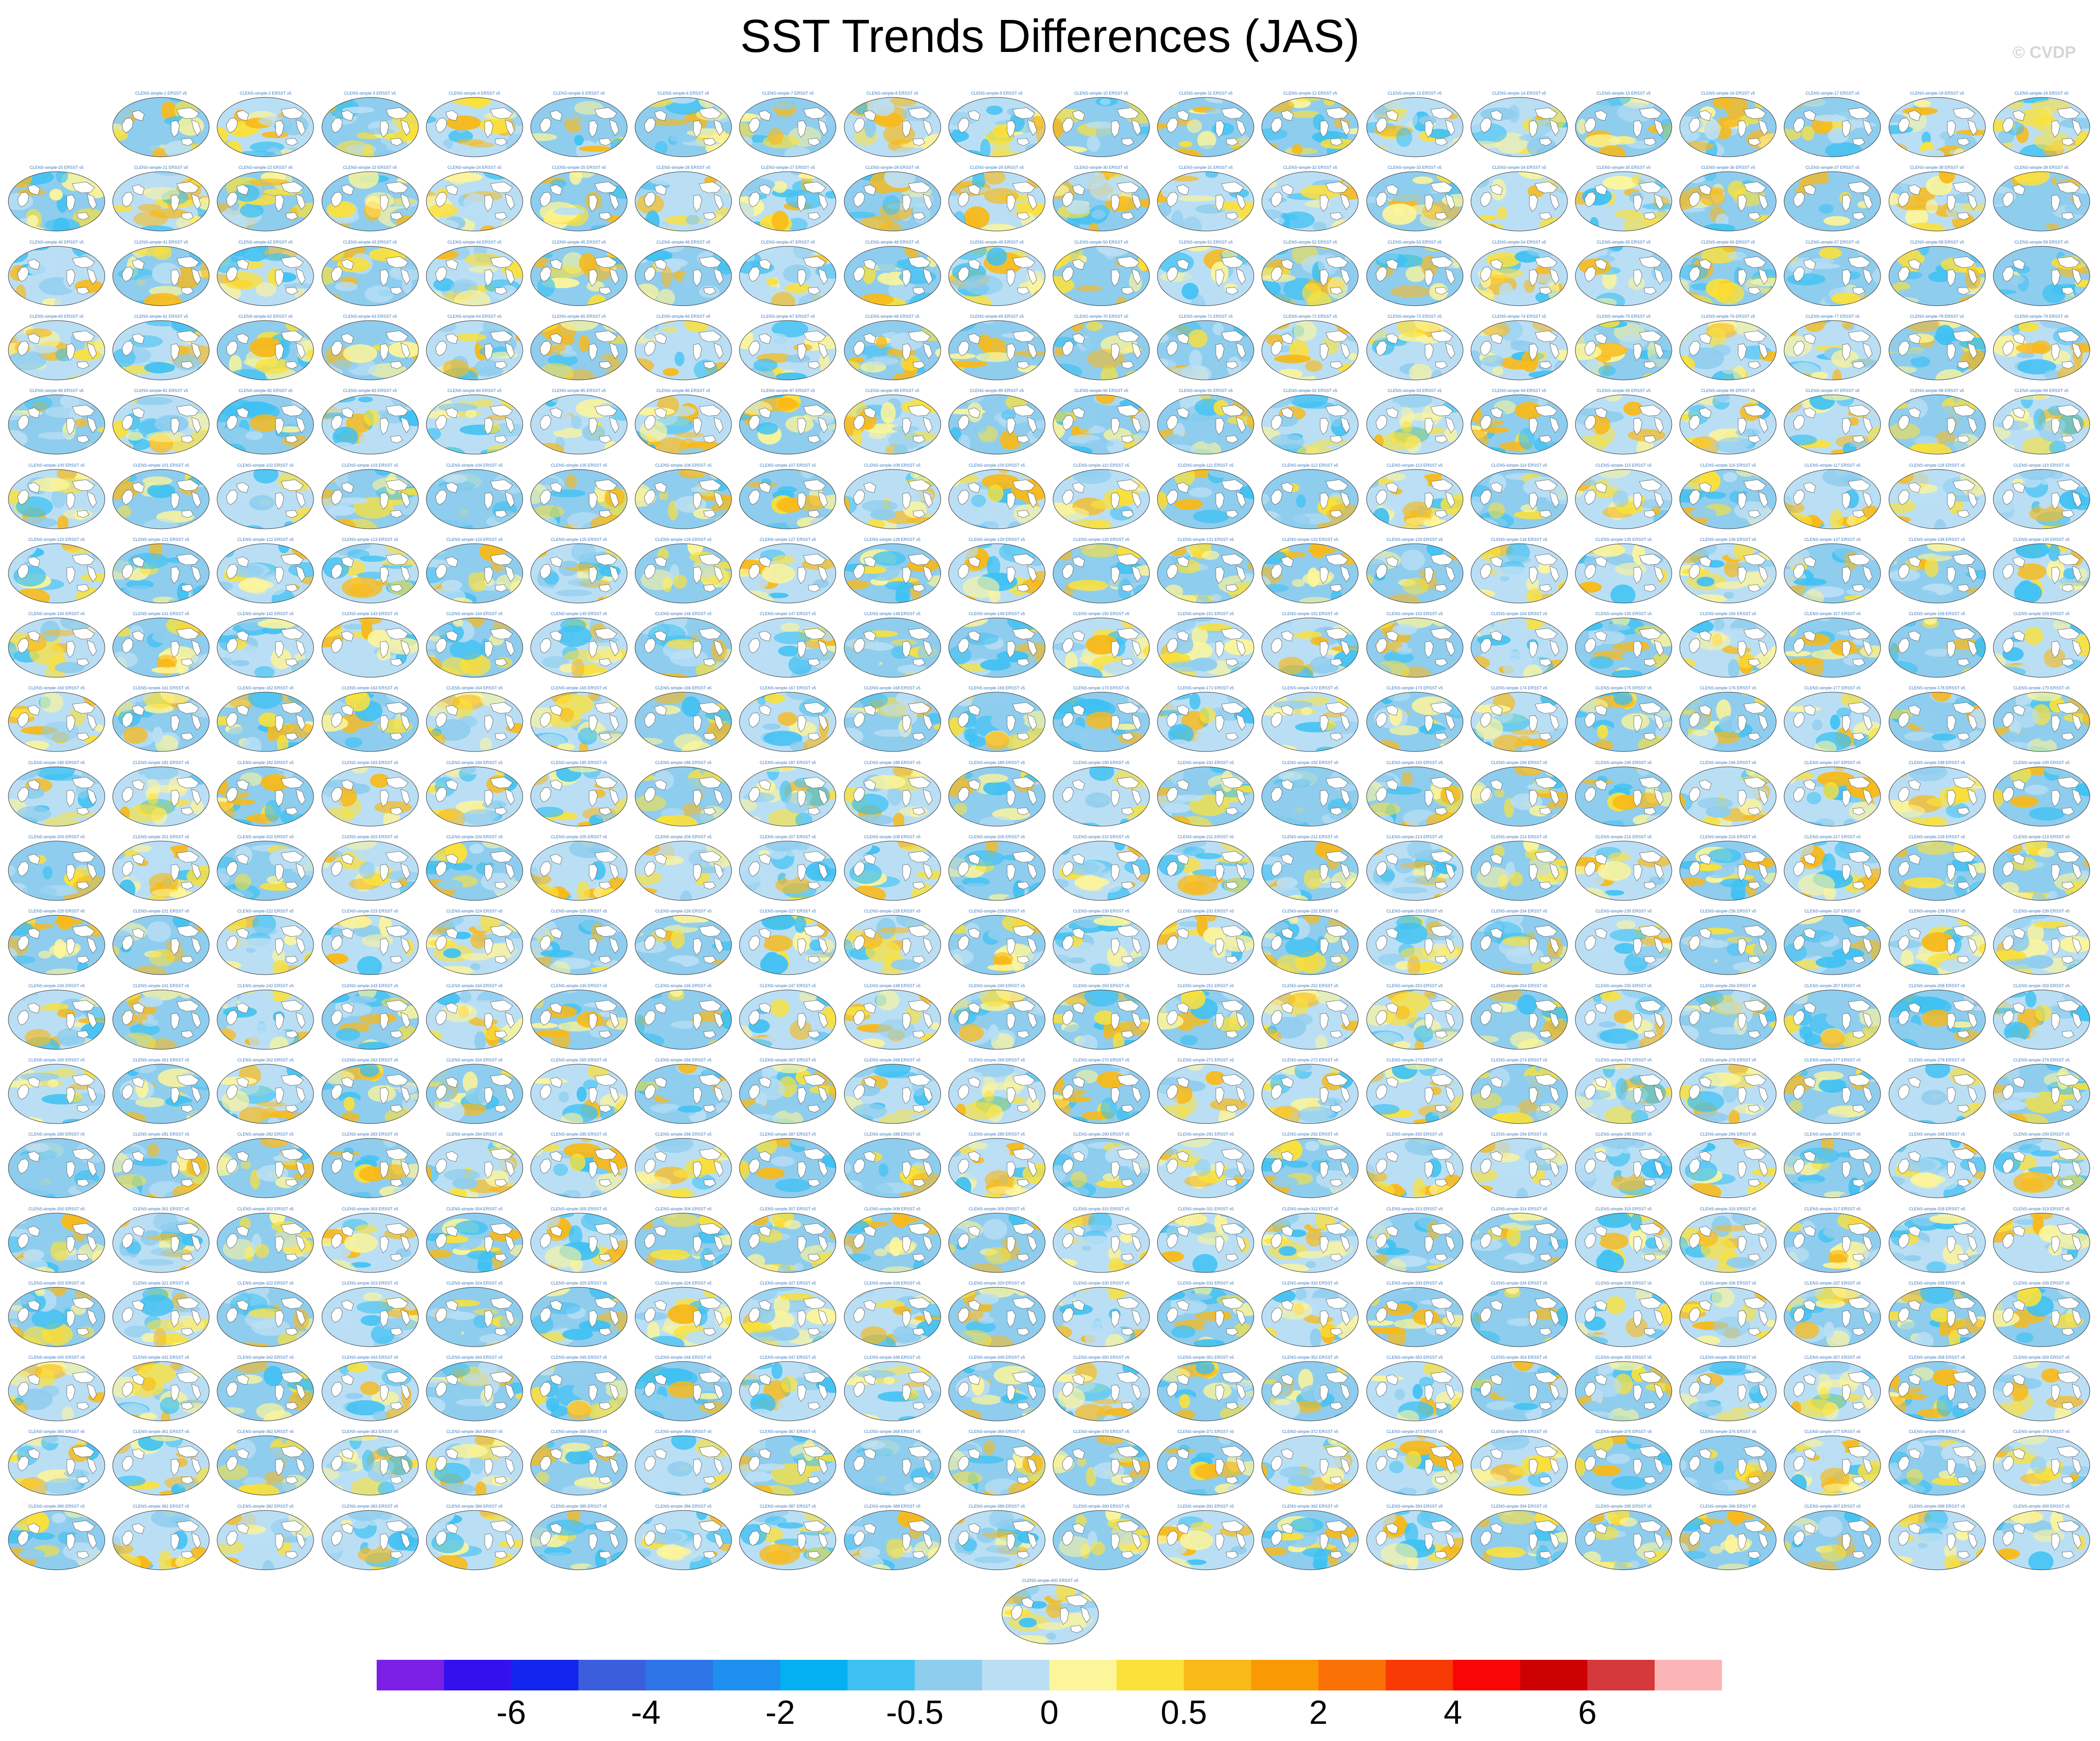  What do you see at coordinates (1206, 465) in the screenshot?
I see `map-panel-title: CLENS-simple-111 ERSST v5` at bounding box center [1206, 465].